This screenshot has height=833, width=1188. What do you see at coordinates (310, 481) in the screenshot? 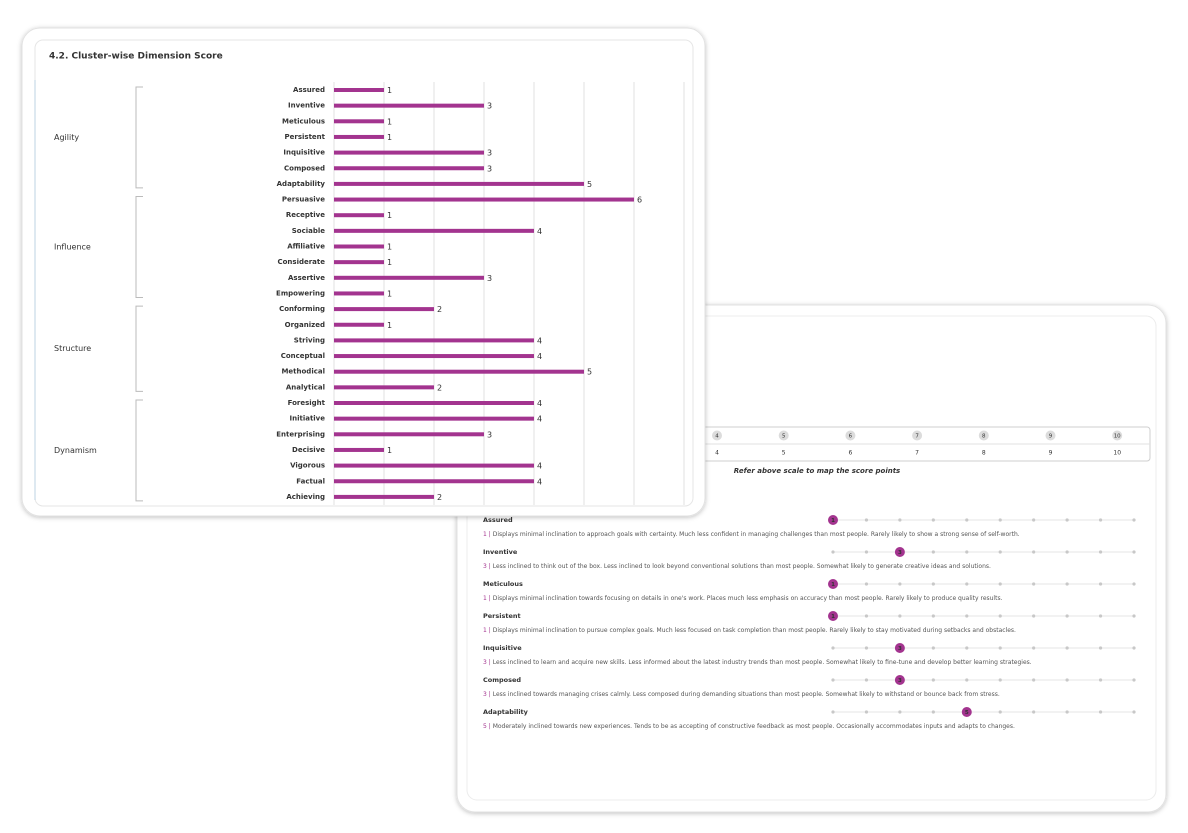
I see `category-label: Factual` at bounding box center [310, 481].